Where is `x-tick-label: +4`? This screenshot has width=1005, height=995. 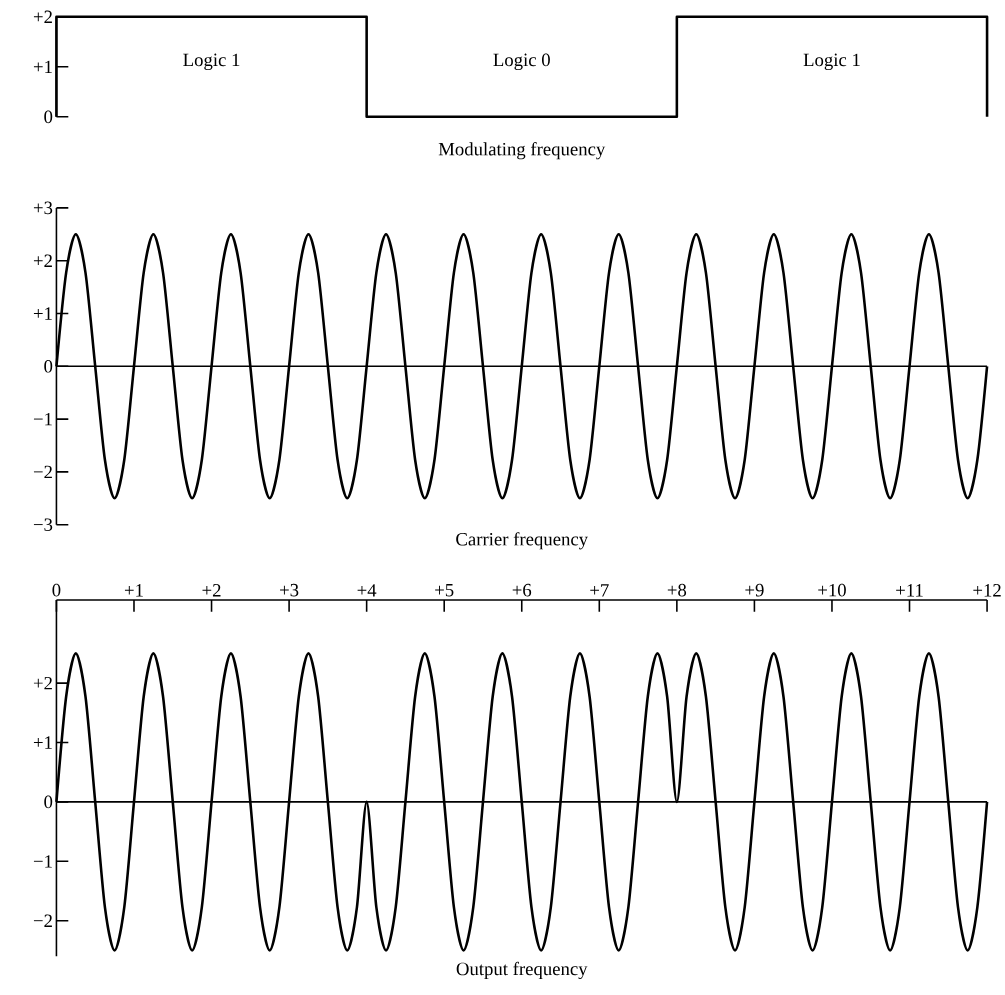
x-tick-label: +4 is located at coordinates (367, 590).